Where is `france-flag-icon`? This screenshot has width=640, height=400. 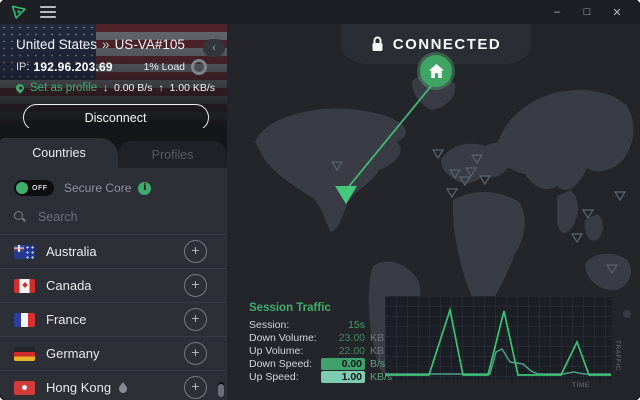 france-flag-icon is located at coordinates (24, 319).